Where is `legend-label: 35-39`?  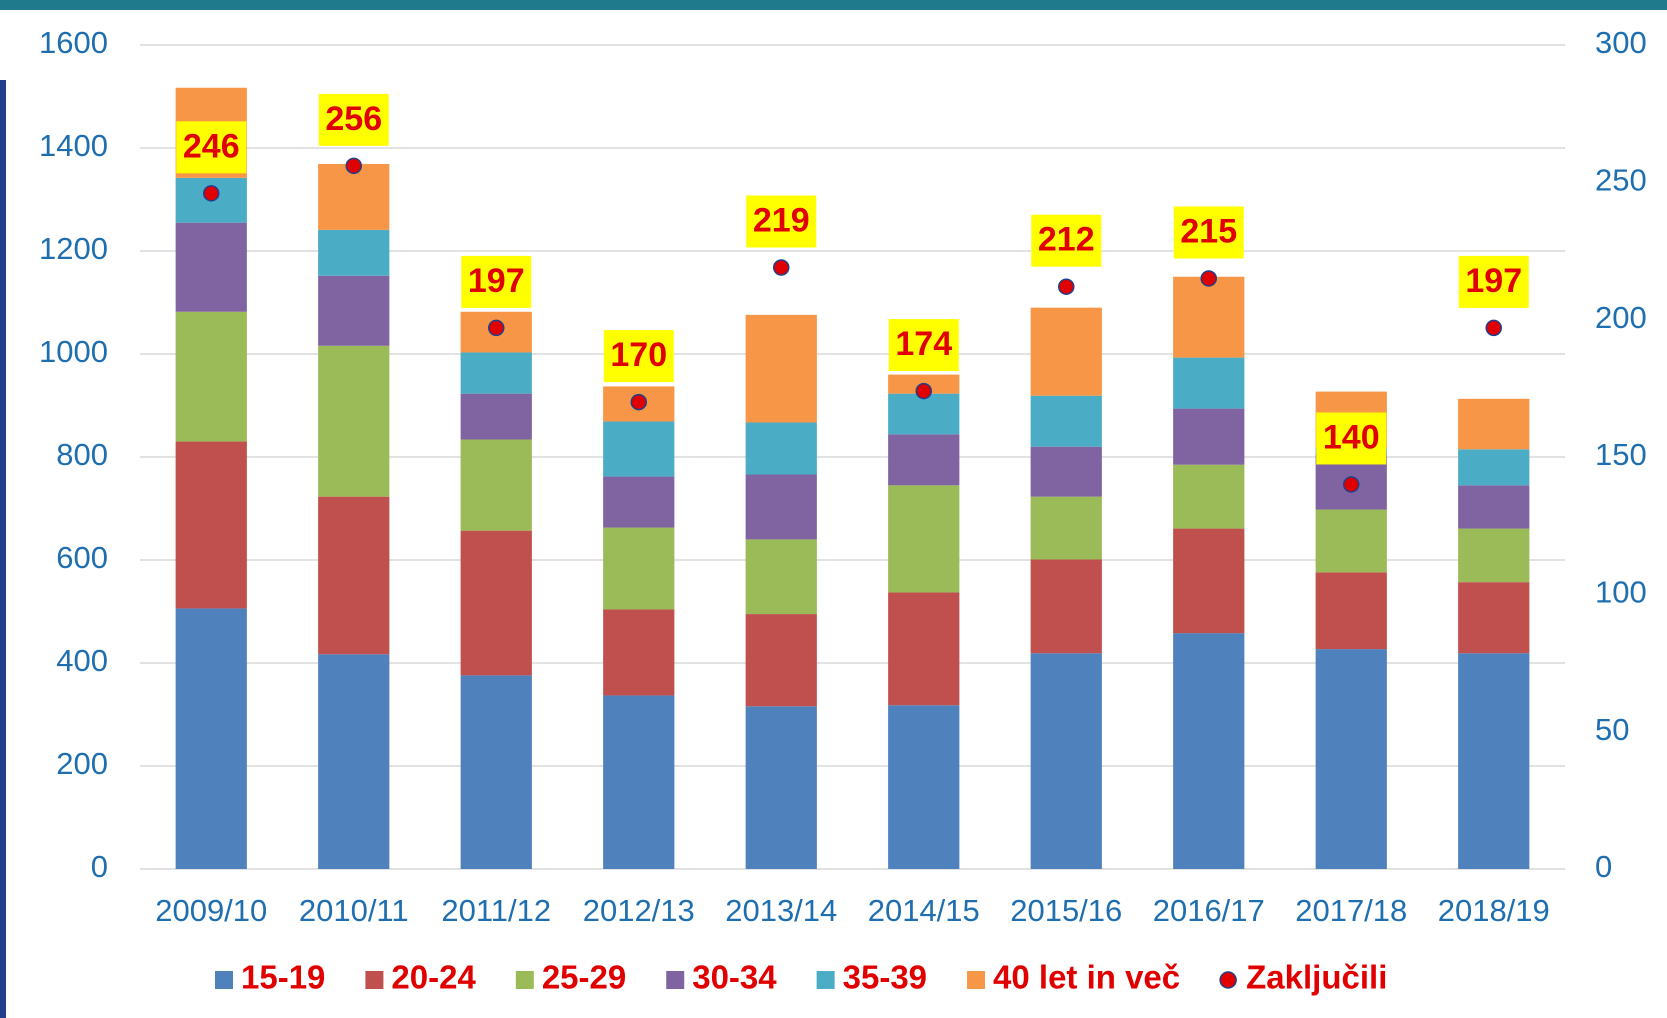
legend-label: 35-39 is located at coordinates (885, 977).